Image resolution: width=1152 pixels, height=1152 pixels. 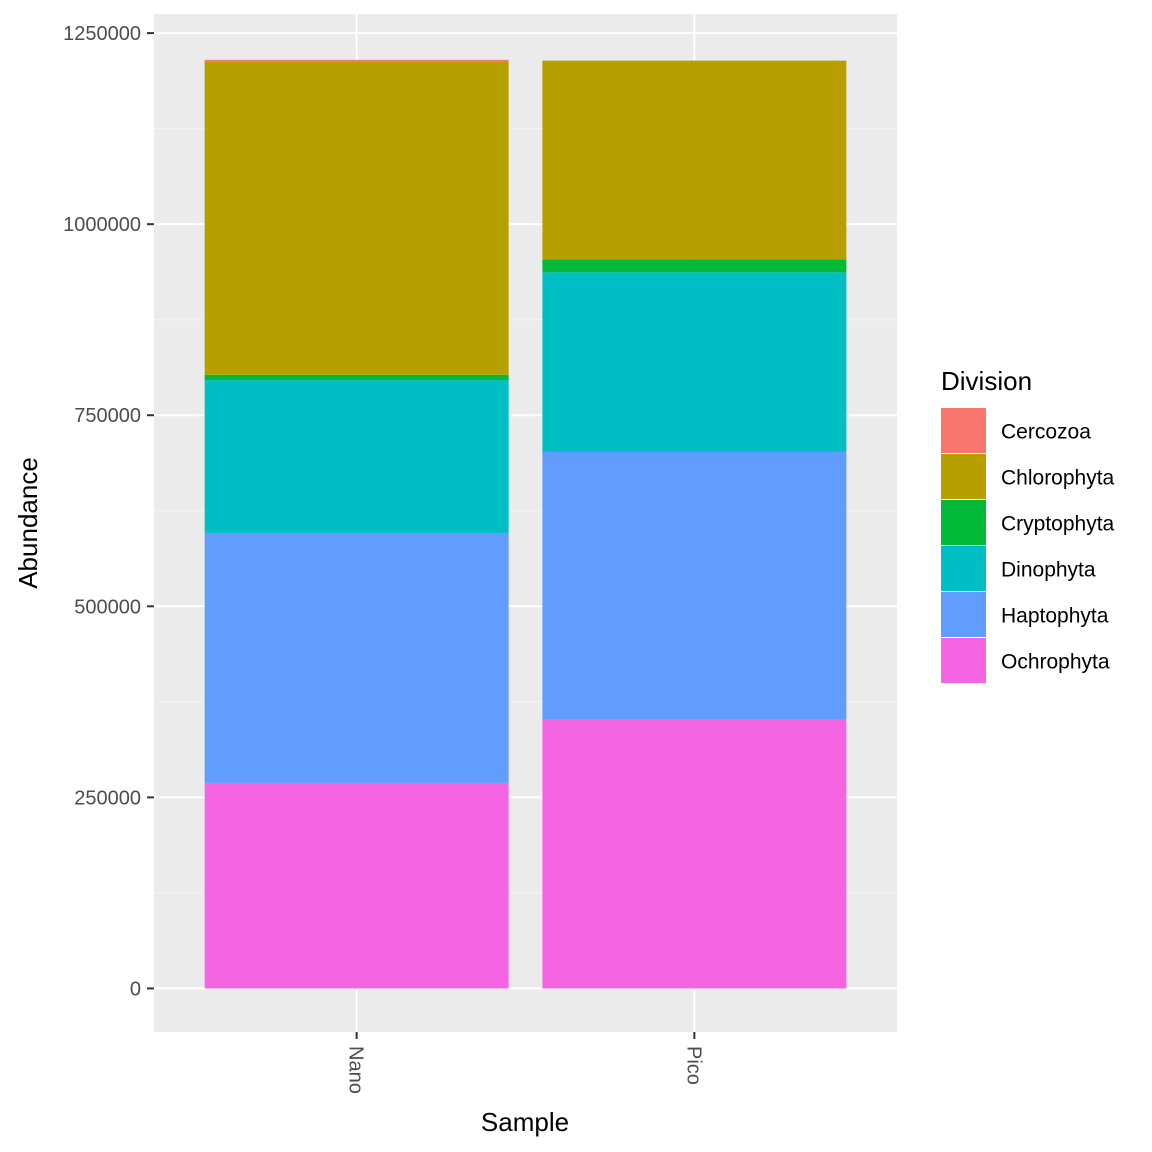 I want to click on legend-label-ochrophyta: Ochrophyta, so click(x=1055, y=662).